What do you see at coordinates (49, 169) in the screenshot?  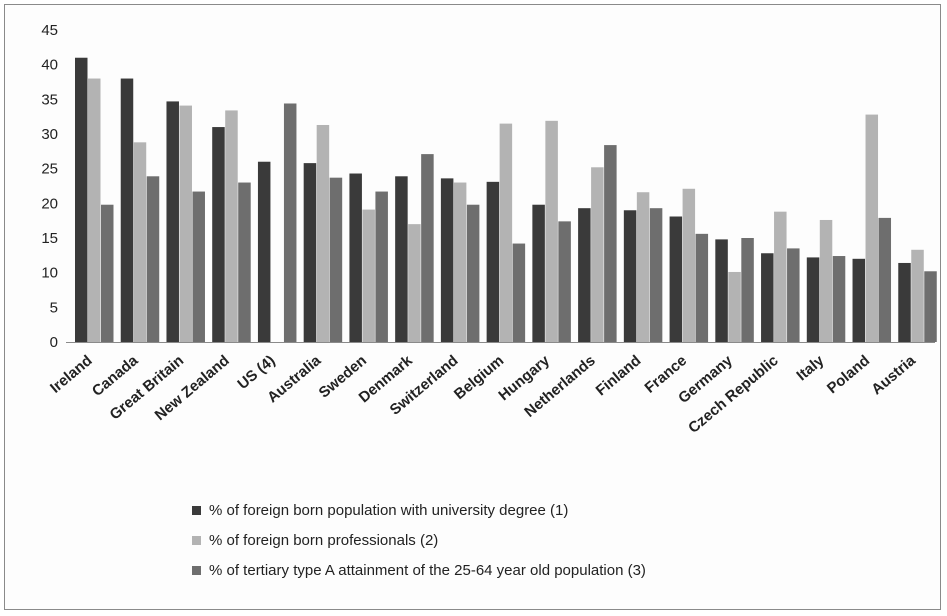 I see `y-tick-label: 25` at bounding box center [49, 169].